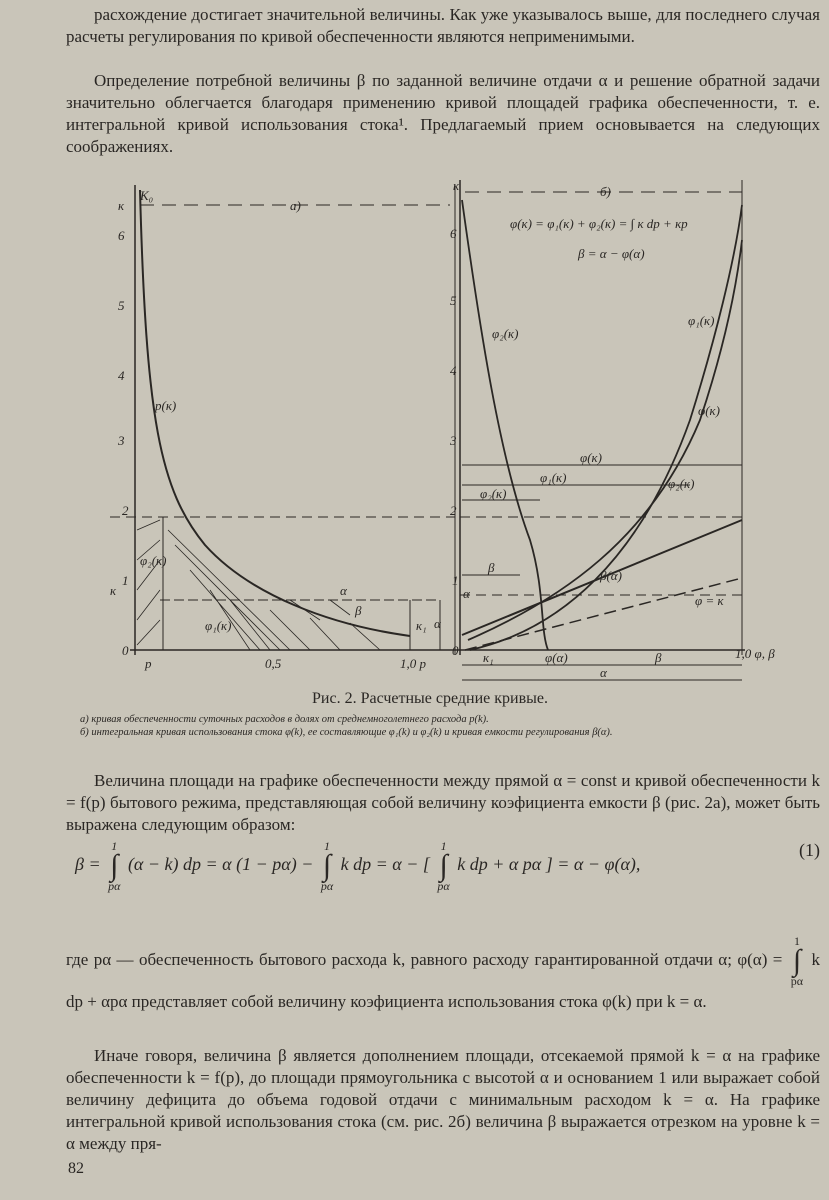  Describe the element at coordinates (605, 191) in the screenshot. I see `panel-label: б)` at that location.